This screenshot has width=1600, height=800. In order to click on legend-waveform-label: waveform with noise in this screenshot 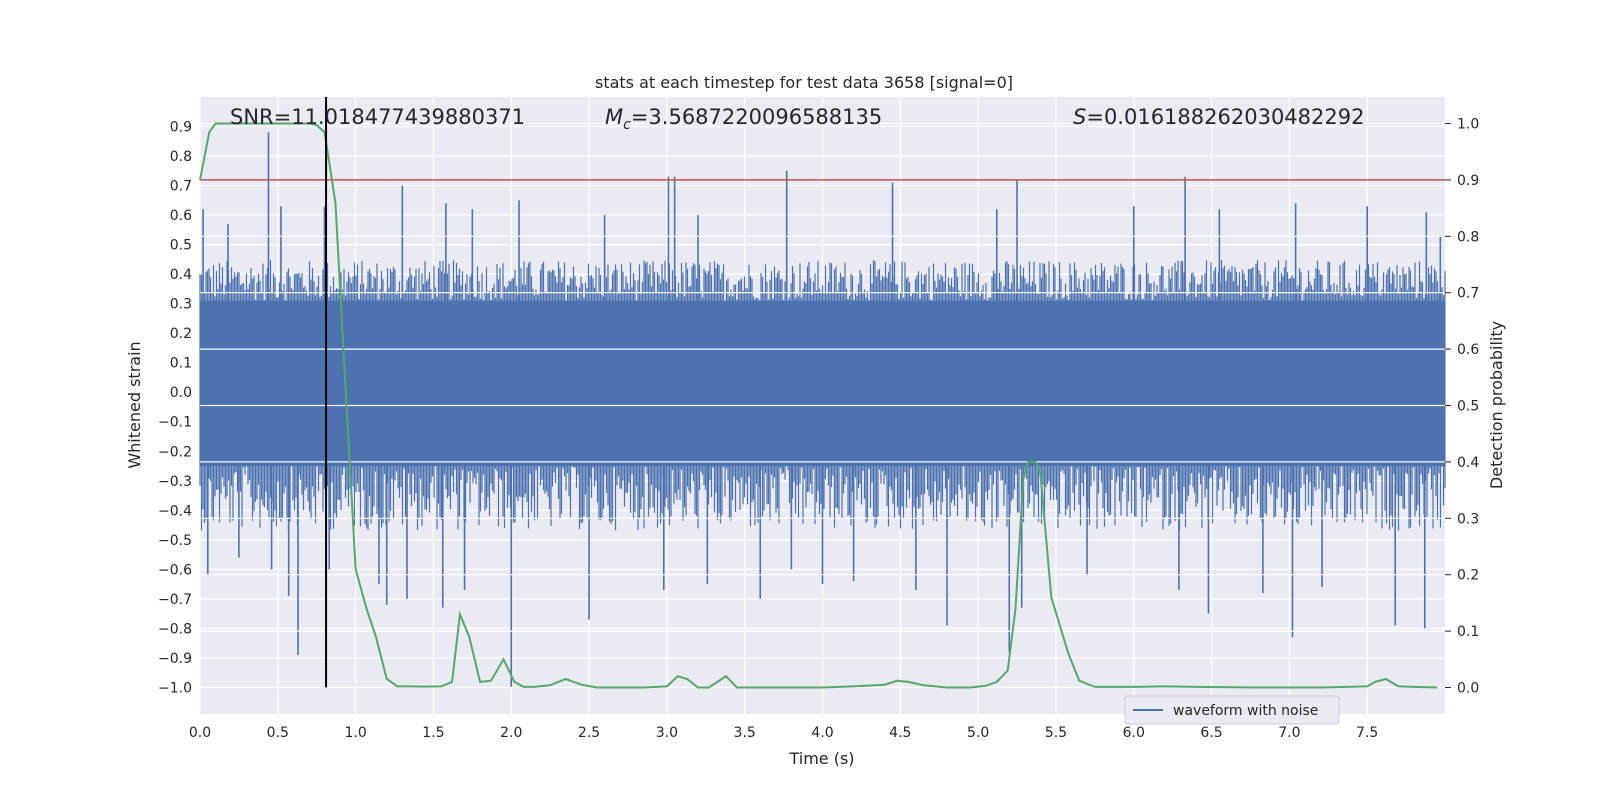, I will do `click(1245, 711)`.